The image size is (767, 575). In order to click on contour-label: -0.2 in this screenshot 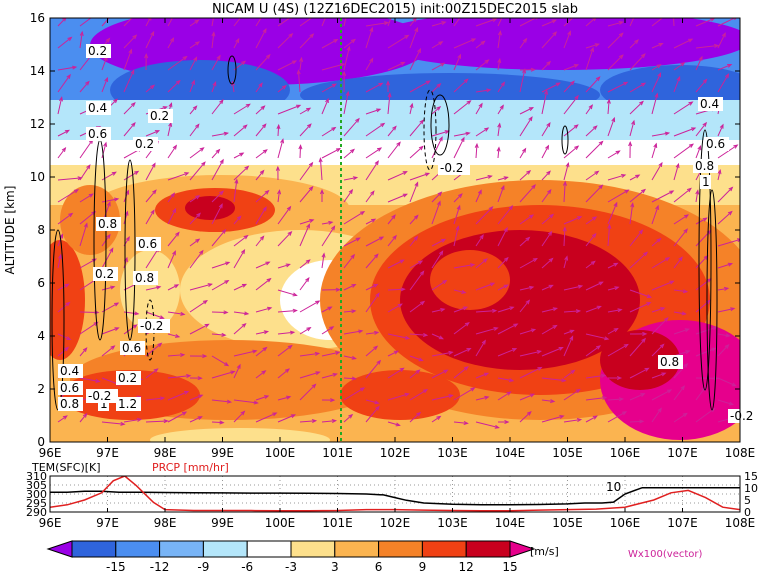, I will do `click(454, 168)`.